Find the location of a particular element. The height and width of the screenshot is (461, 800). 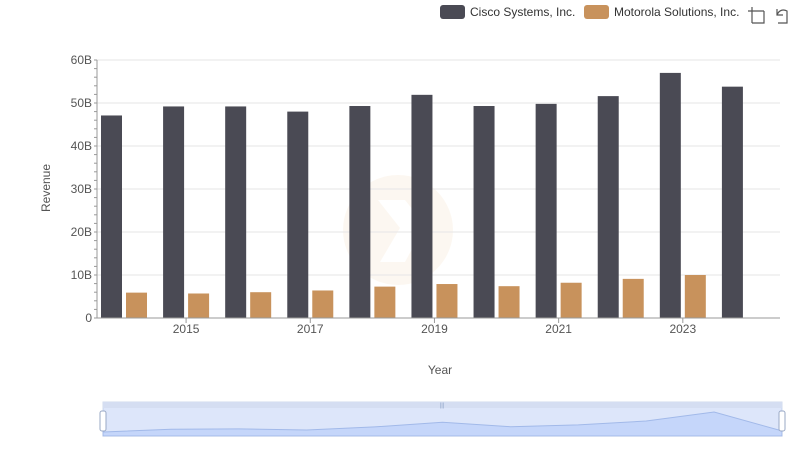

bar-cisco-2021 is located at coordinates (546, 210).